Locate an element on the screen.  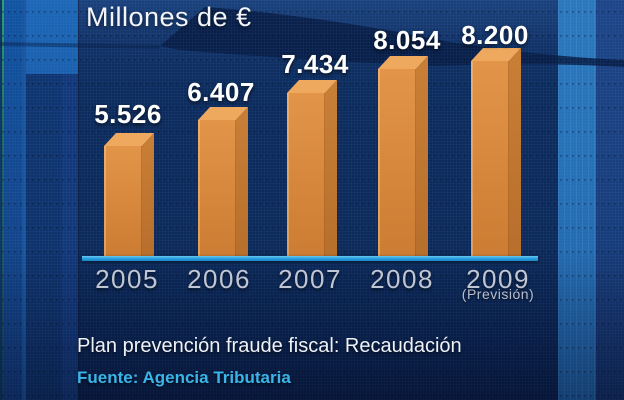
bar-value-label: 8.054 is located at coordinates (407, 40).